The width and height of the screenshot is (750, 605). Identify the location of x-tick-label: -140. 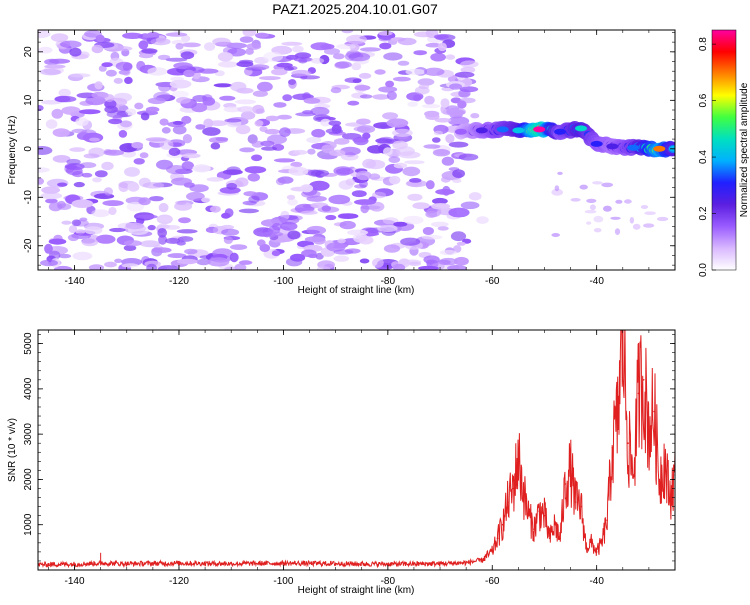
(75, 581).